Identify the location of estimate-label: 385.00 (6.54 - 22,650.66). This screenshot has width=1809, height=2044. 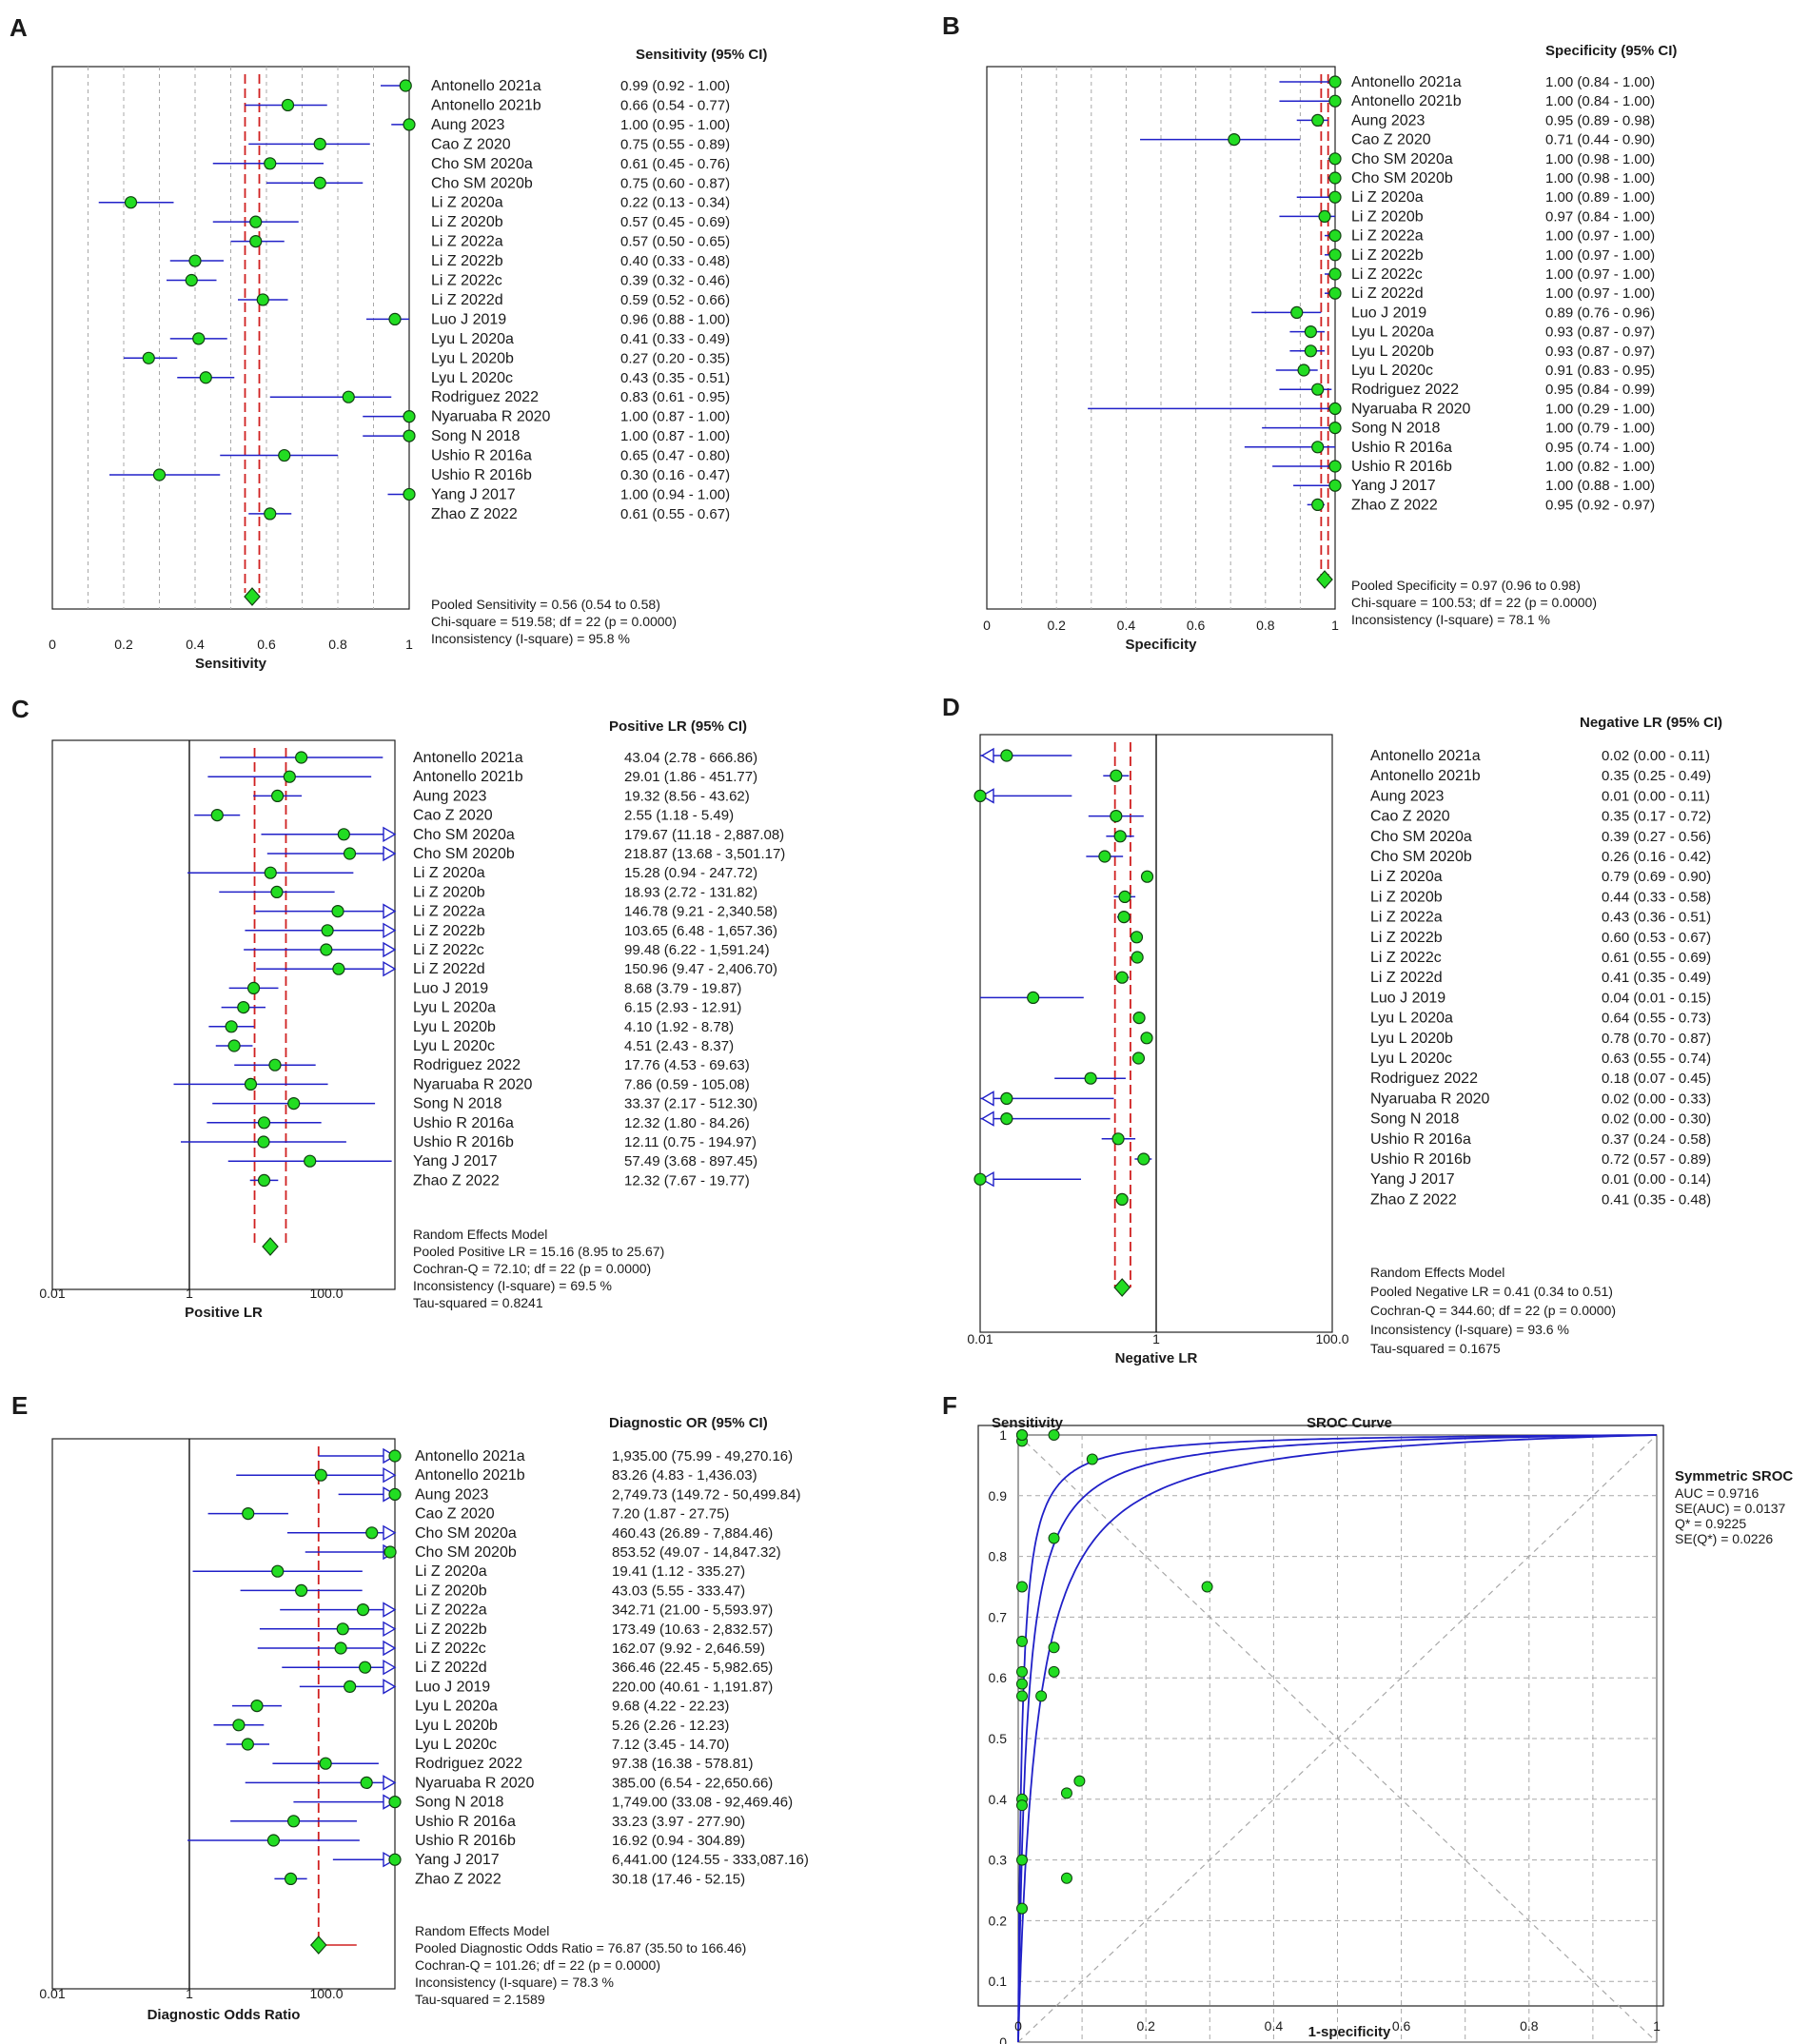
(692, 1783).